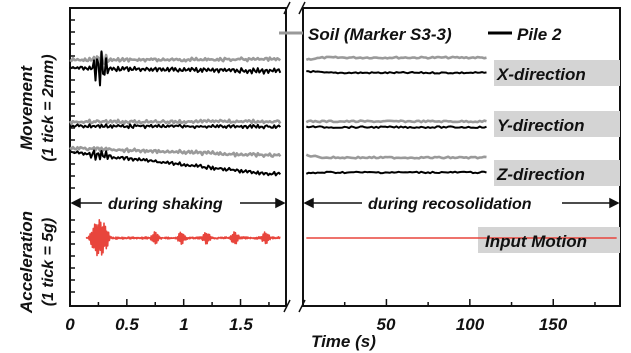  I want to click on shaking-annotation: during shaking, so click(165, 204).